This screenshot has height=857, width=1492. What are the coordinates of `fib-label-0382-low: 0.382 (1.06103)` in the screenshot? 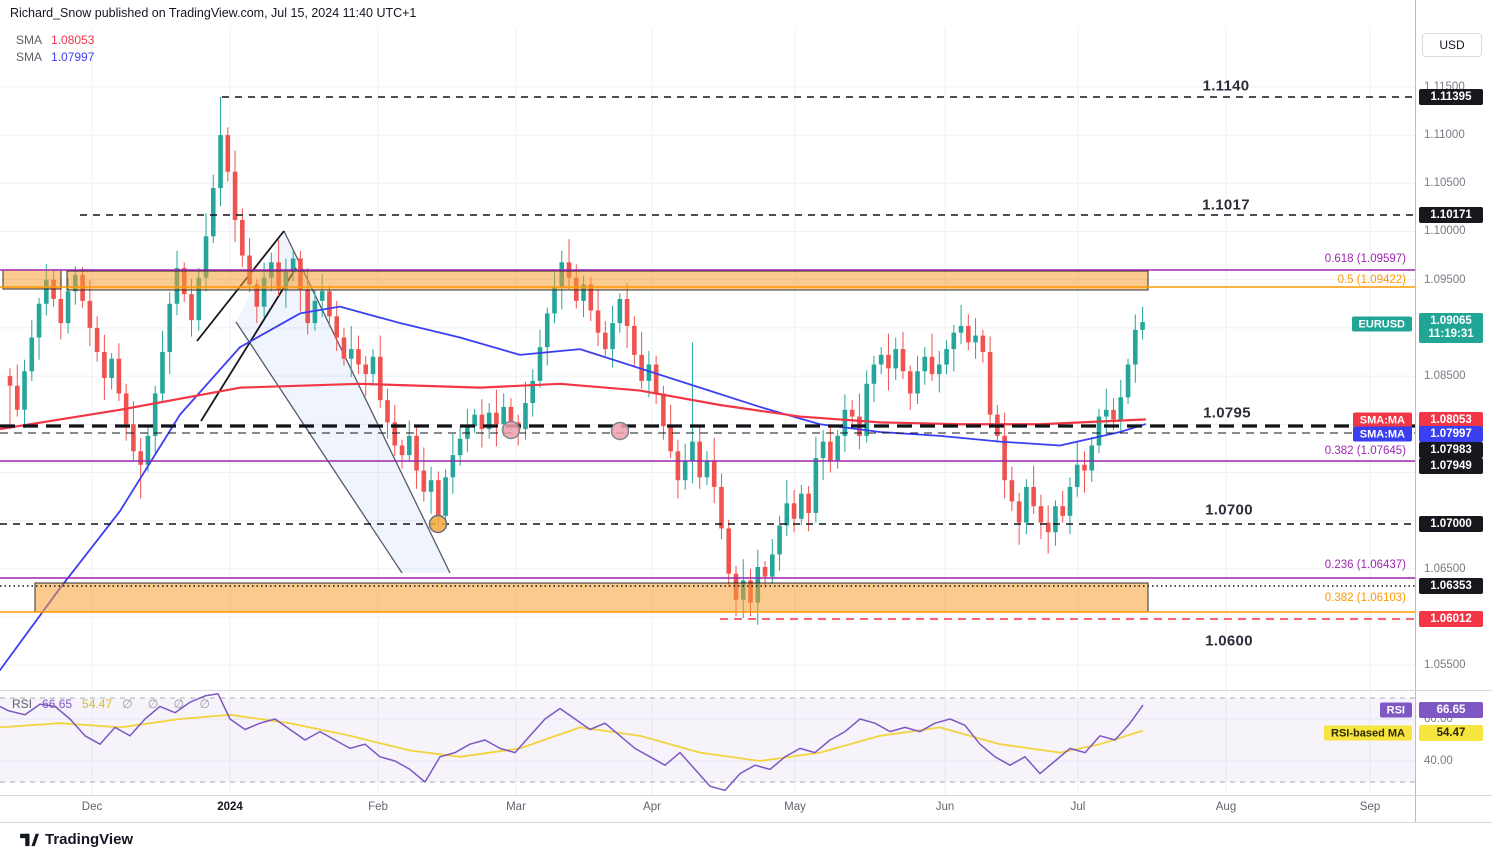 It's located at (1365, 598).